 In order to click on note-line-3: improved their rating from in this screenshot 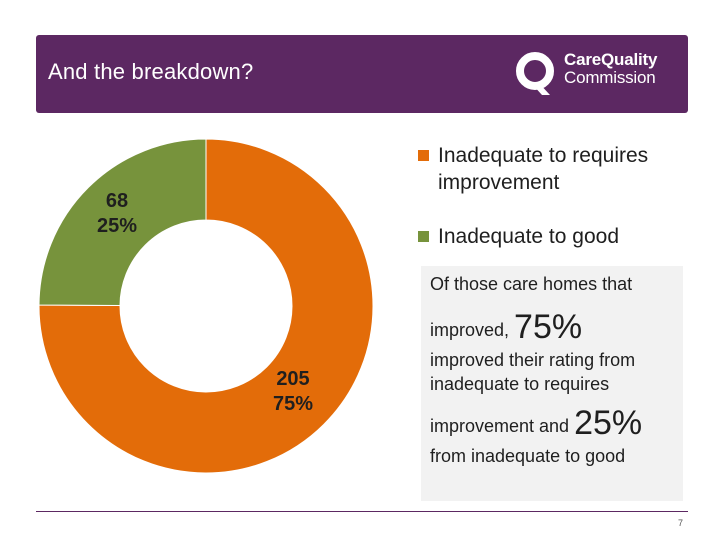, I will do `click(533, 360)`.